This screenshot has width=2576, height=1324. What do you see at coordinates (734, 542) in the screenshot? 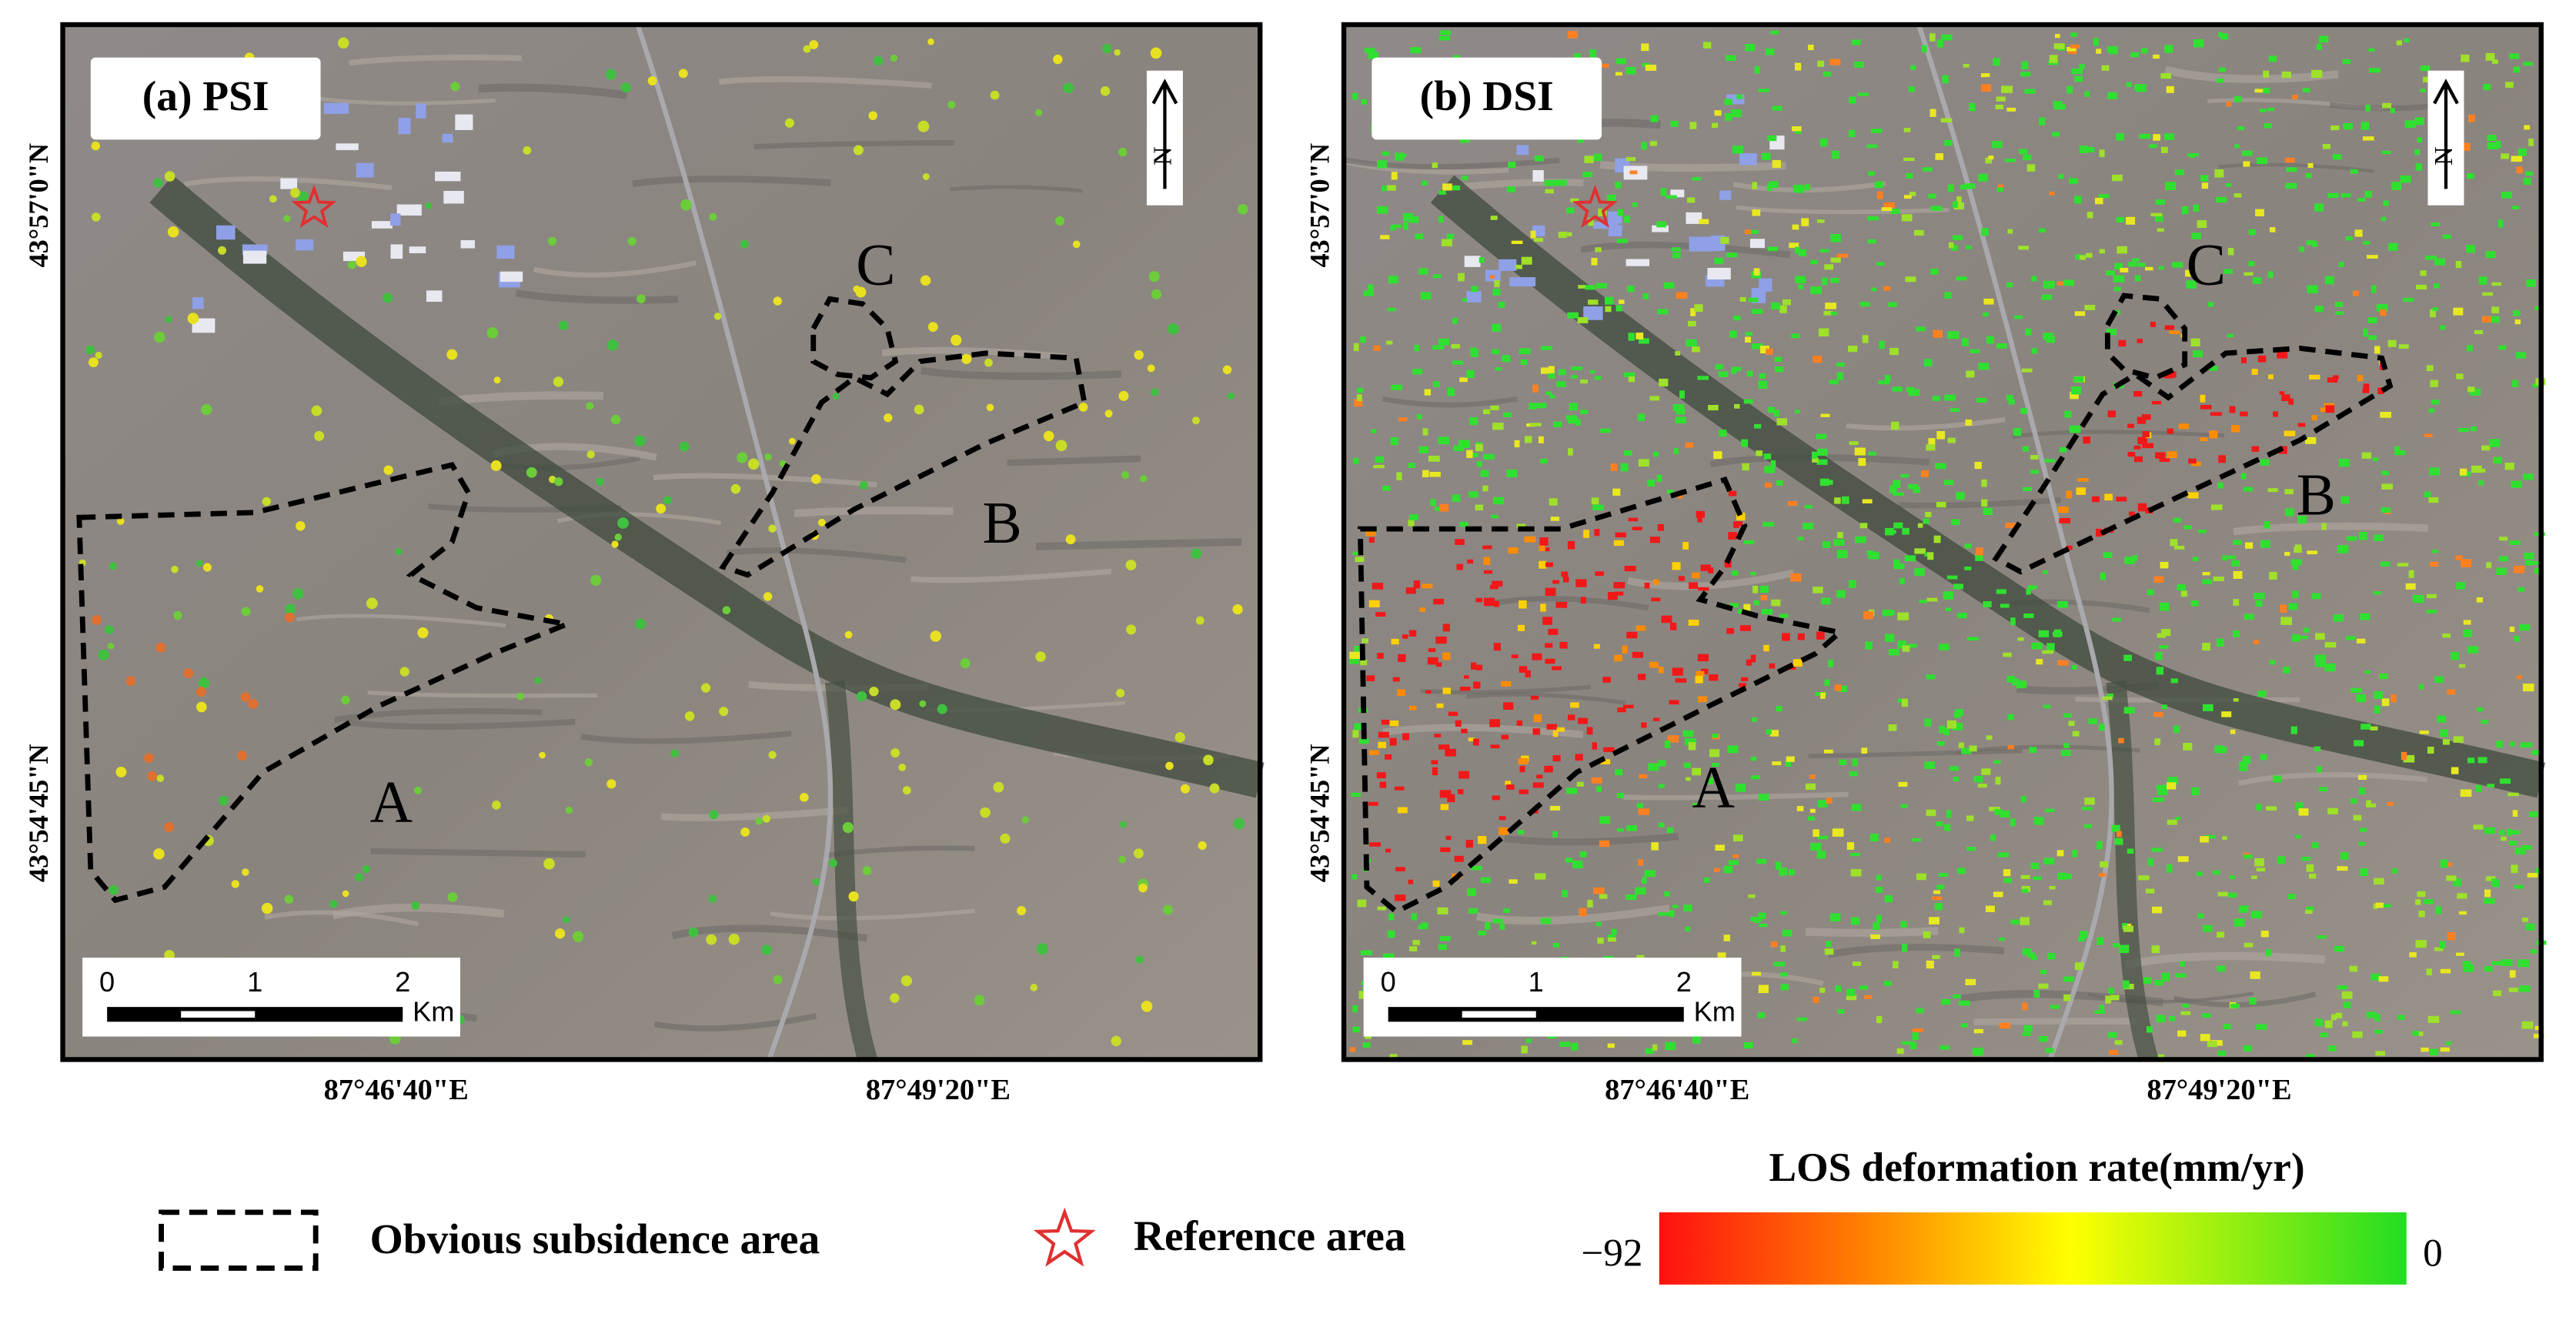
I see `road` at bounding box center [734, 542].